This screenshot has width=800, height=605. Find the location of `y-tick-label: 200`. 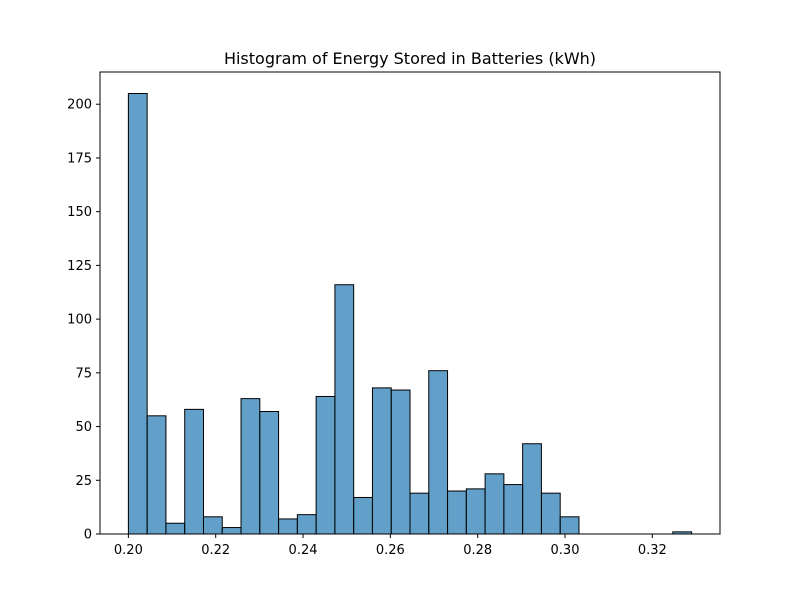

y-tick-label: 200 is located at coordinates (79, 105).